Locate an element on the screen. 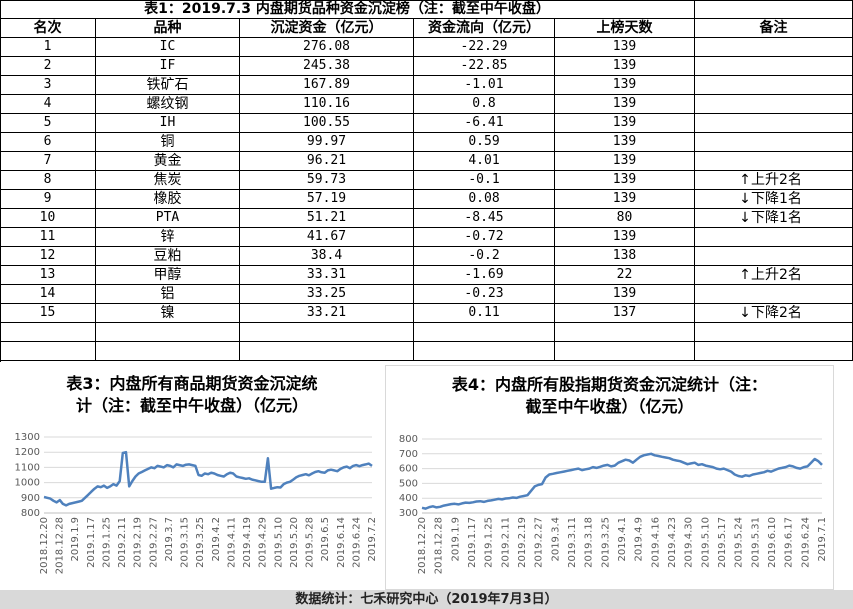  flow-cell: -0.23 is located at coordinates (484, 294).